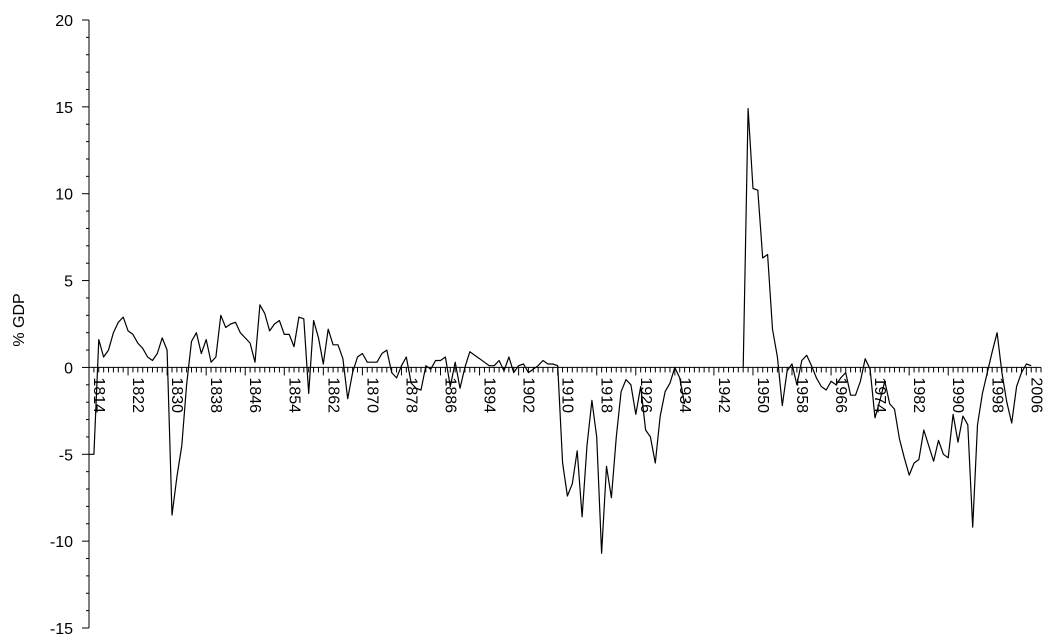 This screenshot has width=1045, height=641. Describe the element at coordinates (723, 395) in the screenshot. I see `x-tick-label: 1942` at that location.